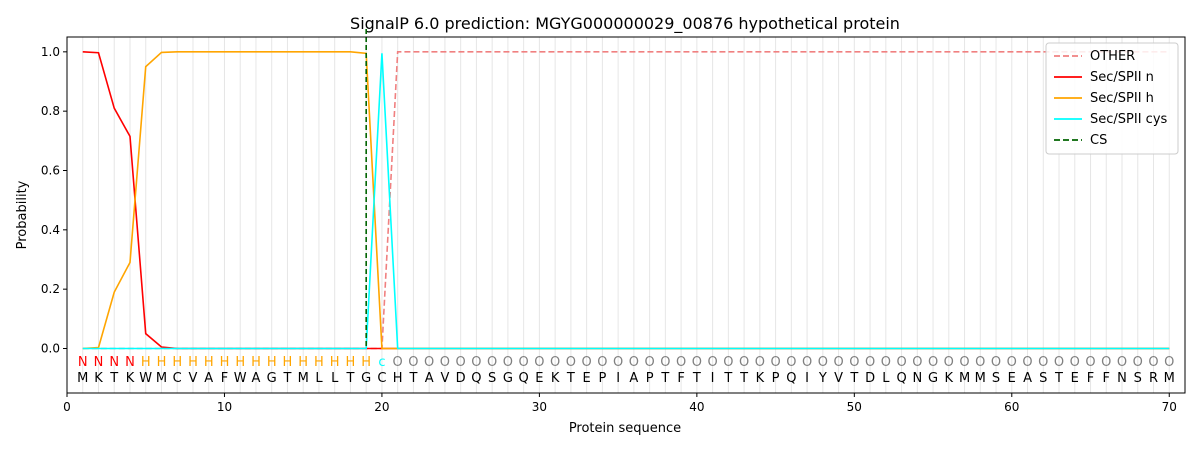 The width and height of the screenshot is (1200, 454). What do you see at coordinates (539, 378) in the screenshot?
I see `residue-label: E` at bounding box center [539, 378].